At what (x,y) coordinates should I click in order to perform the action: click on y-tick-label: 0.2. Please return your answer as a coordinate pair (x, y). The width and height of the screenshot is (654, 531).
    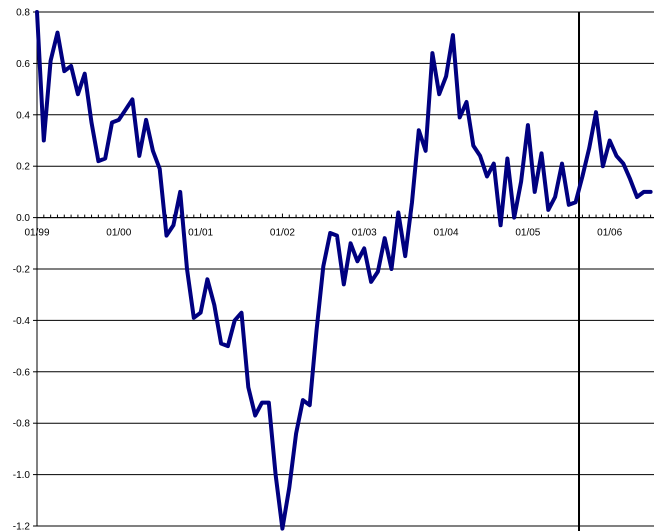
    Looking at the image, I should click on (23, 167).